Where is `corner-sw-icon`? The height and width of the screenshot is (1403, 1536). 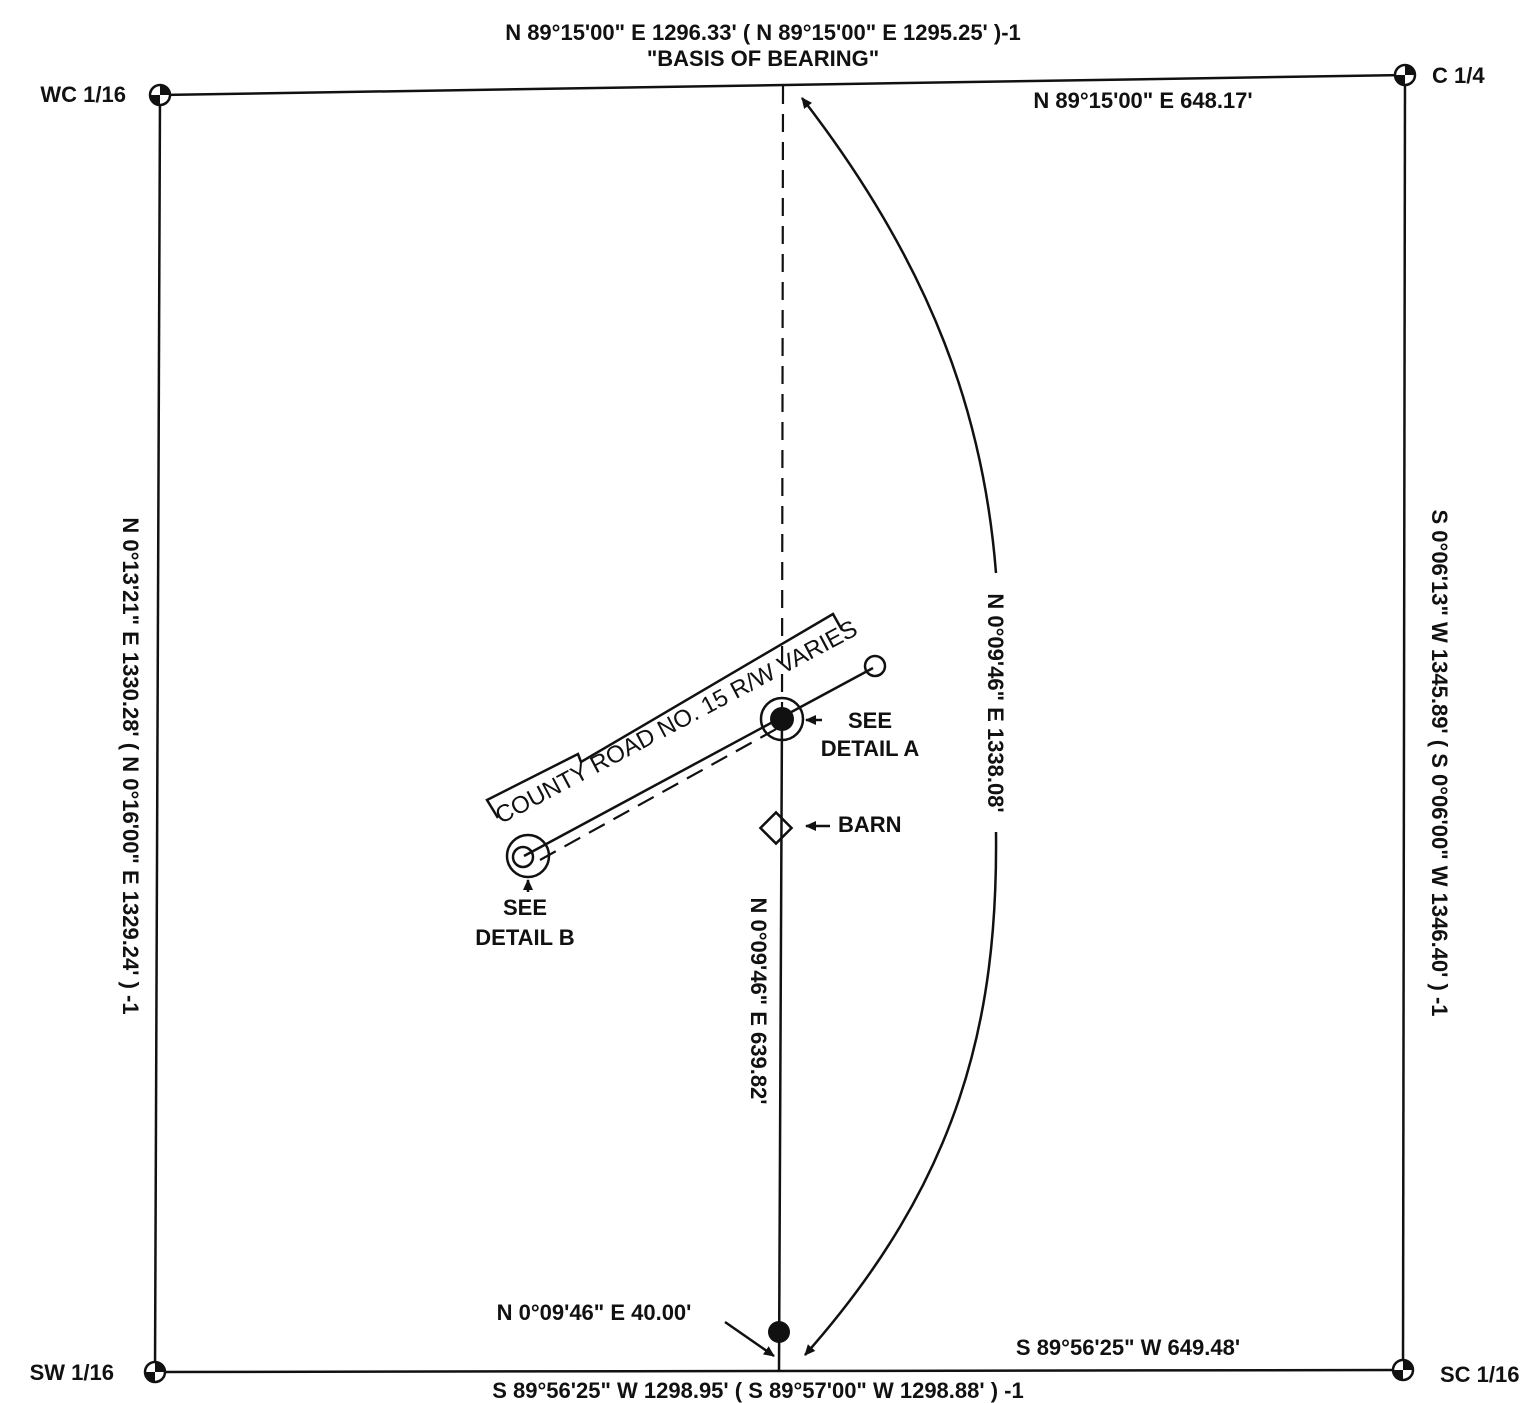
corner-sw-icon is located at coordinates (155, 1372).